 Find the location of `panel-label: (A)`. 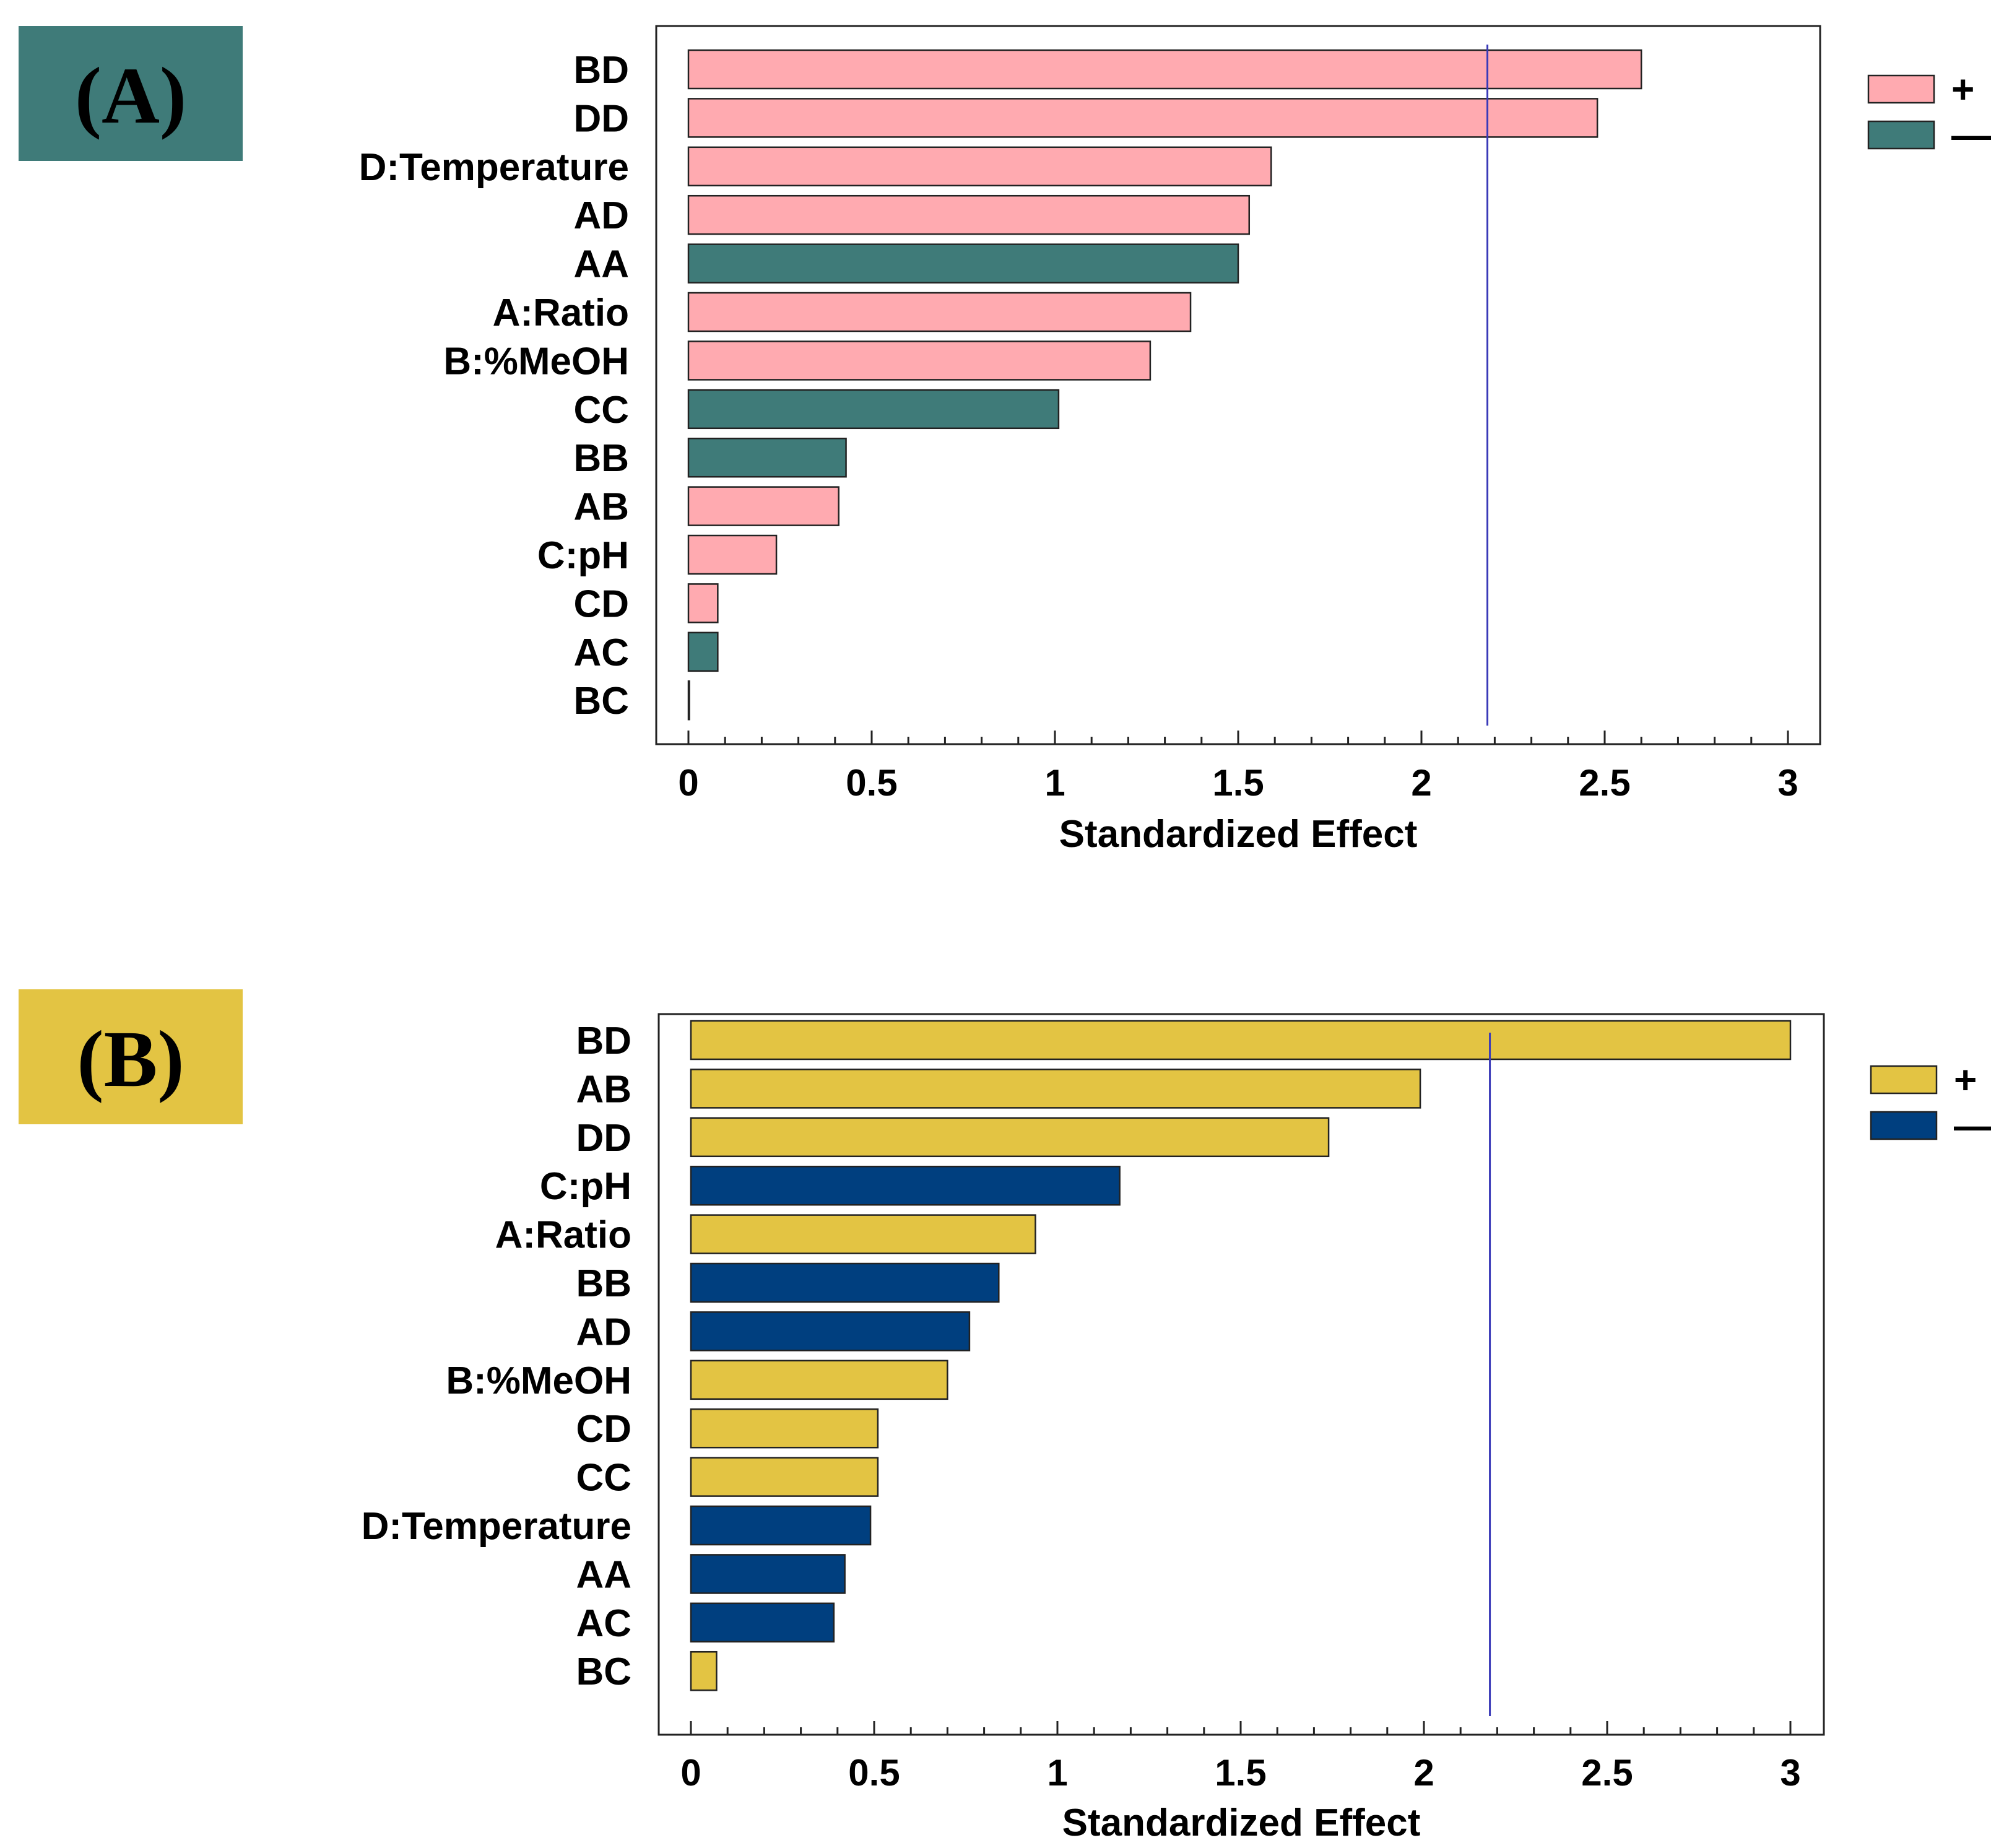

panel-label: (A) is located at coordinates (130, 96).